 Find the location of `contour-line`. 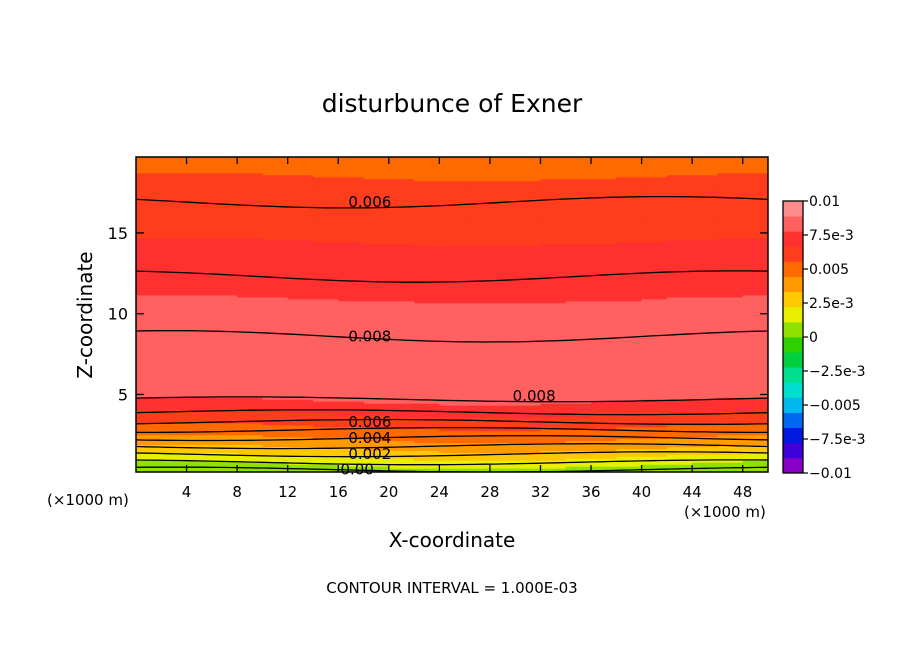

contour-line is located at coordinates (452, 430).